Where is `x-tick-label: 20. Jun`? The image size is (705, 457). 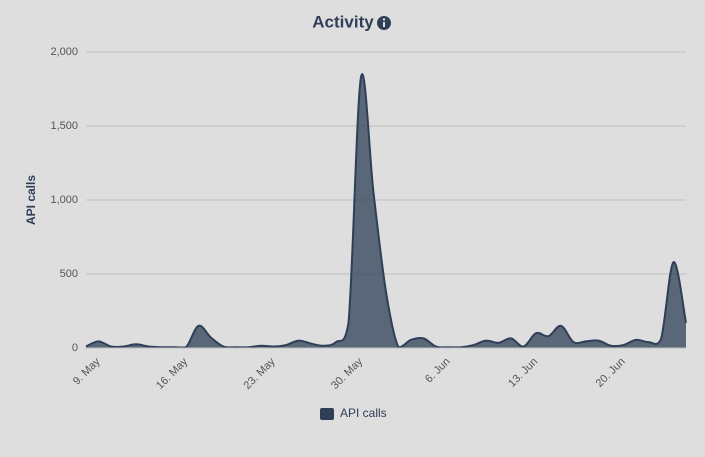
x-tick-label: 20. Jun is located at coordinates (611, 373).